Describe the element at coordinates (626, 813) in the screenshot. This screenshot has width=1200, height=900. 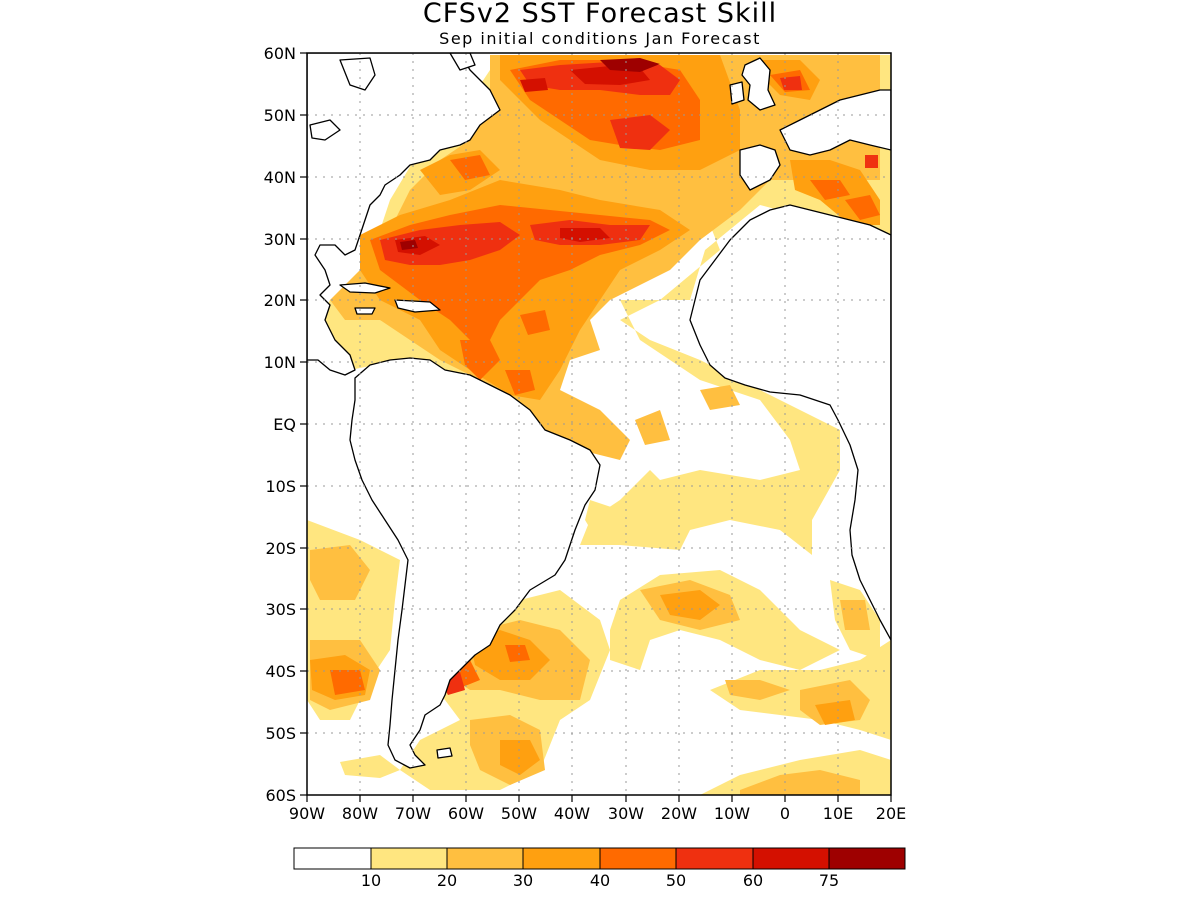
I see `x-tick-label: 30W` at that location.